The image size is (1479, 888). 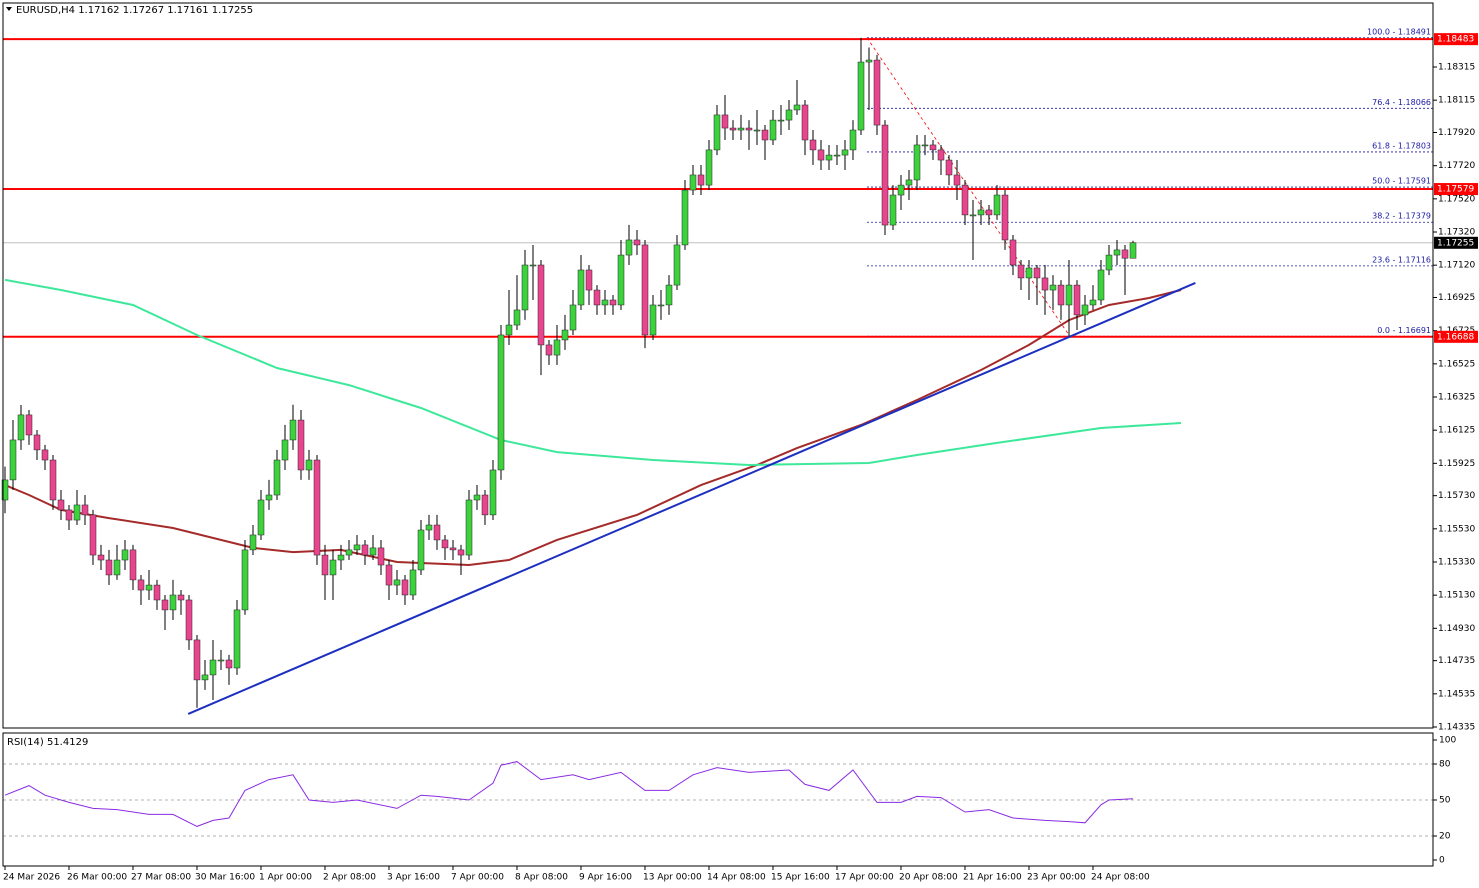 I want to click on fib-label: 61.8 - 1.17803, so click(x=1401, y=145).